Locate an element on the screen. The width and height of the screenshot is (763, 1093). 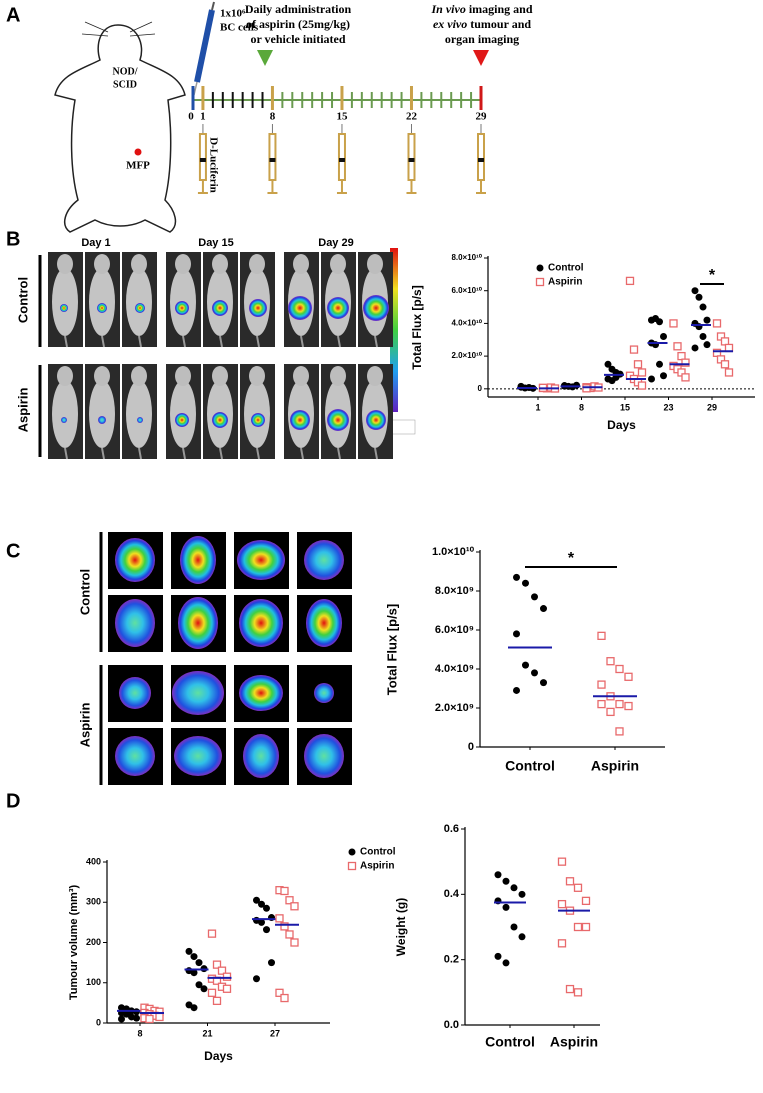
treatment-label: Daily administration is located at coordinates (298, 9).